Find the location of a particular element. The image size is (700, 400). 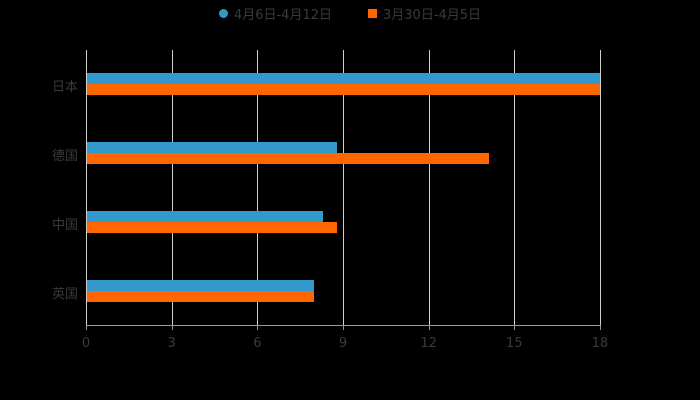

legend-square-icon is located at coordinates (372, 13).